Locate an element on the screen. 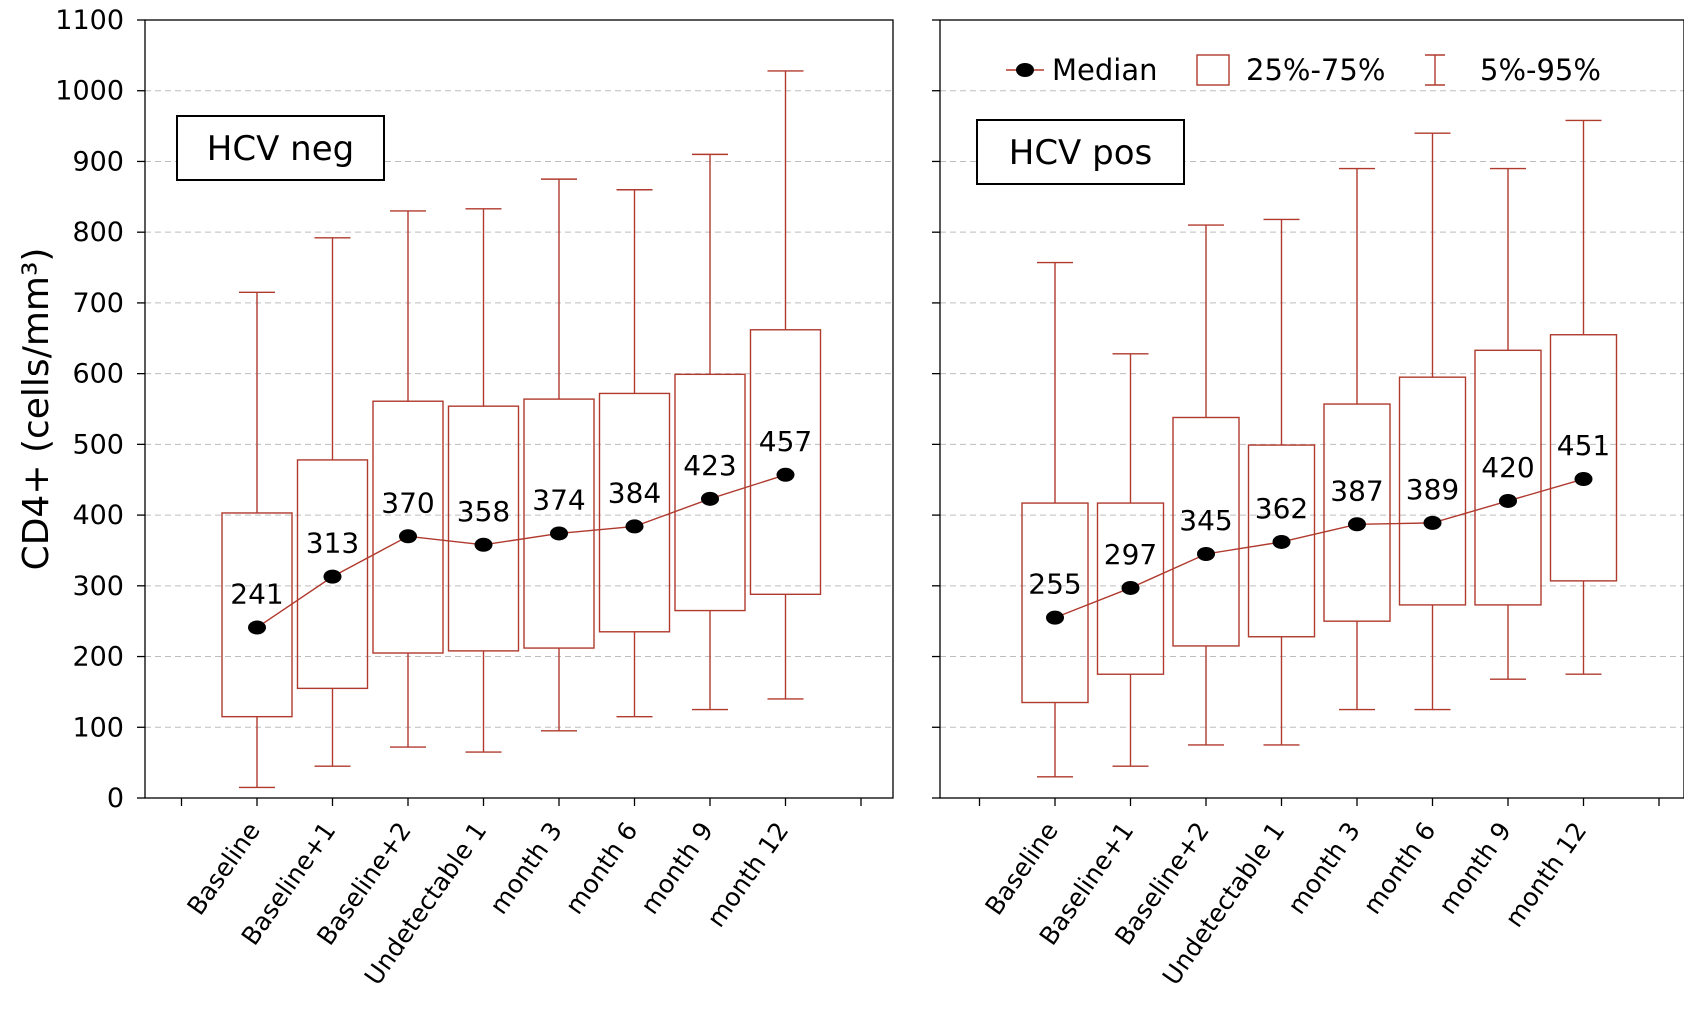 This screenshot has height=1025, width=1684. median-data-label: 313 is located at coordinates (332, 543).